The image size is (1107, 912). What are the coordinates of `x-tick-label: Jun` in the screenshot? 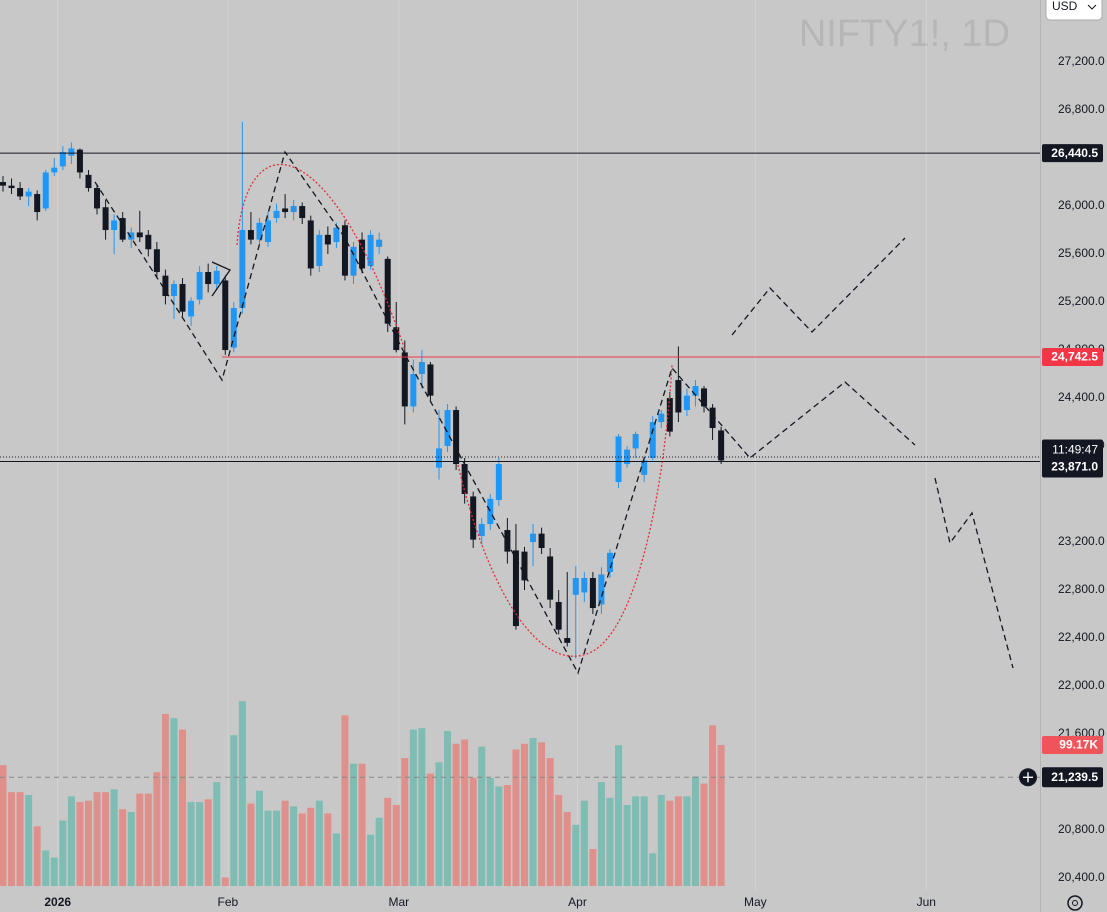 It's located at (926, 902).